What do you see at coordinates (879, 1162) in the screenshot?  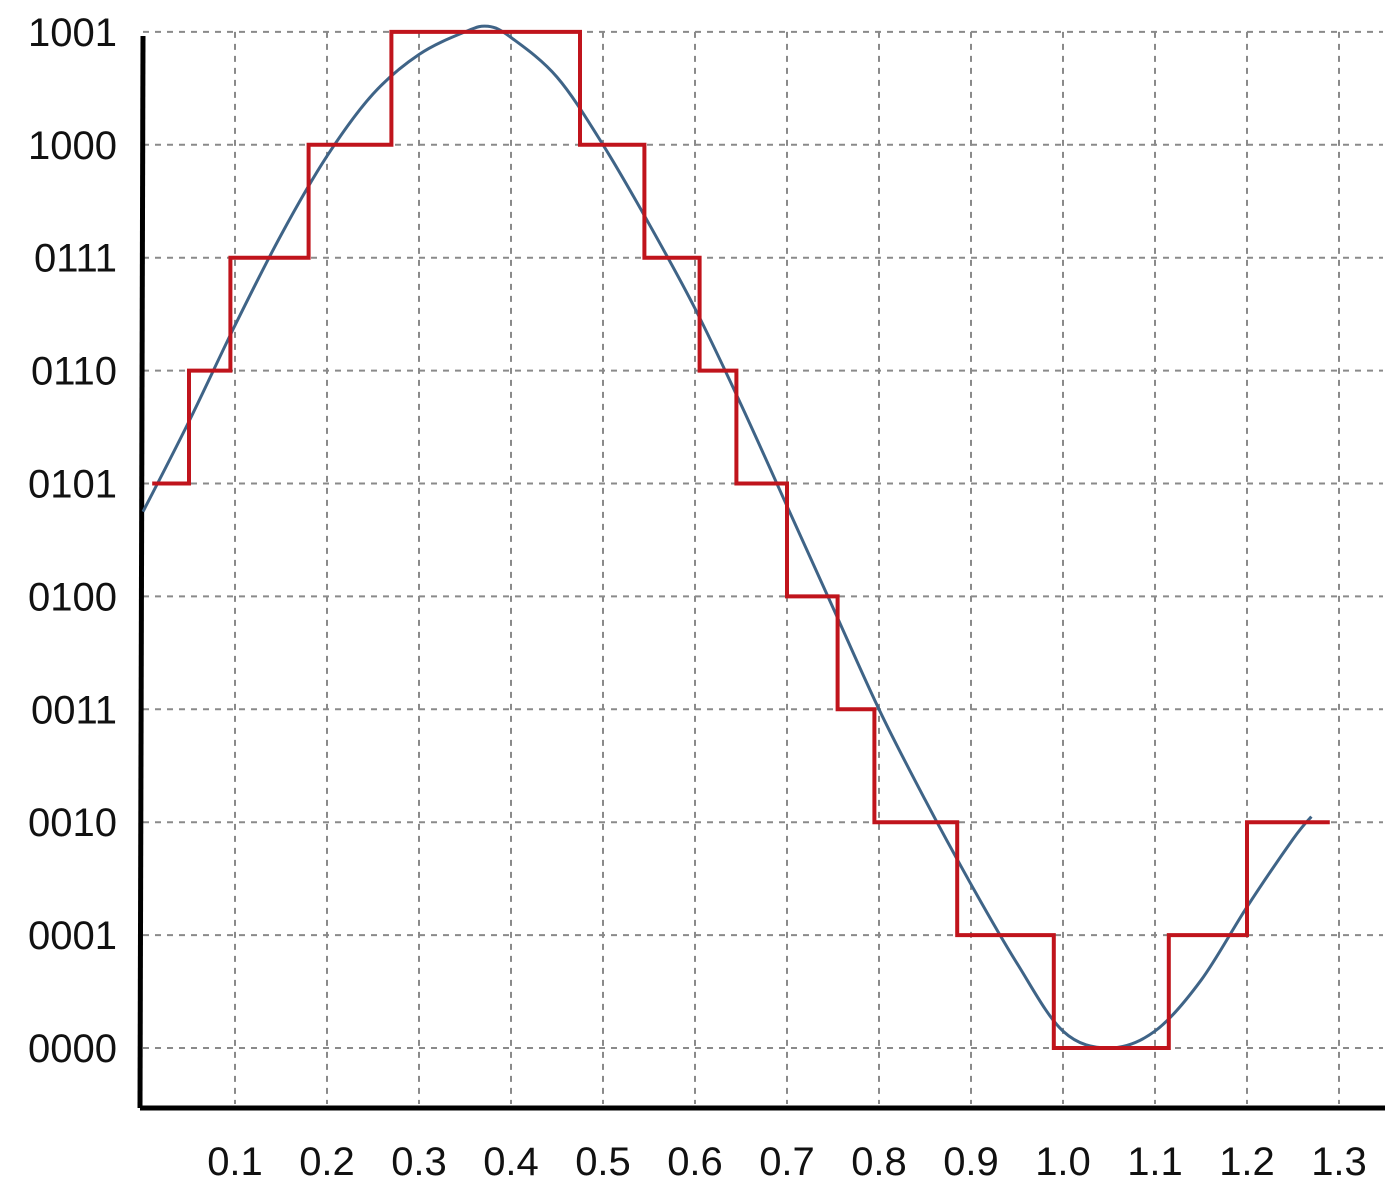 I see `x-tick-label: 0.8` at bounding box center [879, 1162].